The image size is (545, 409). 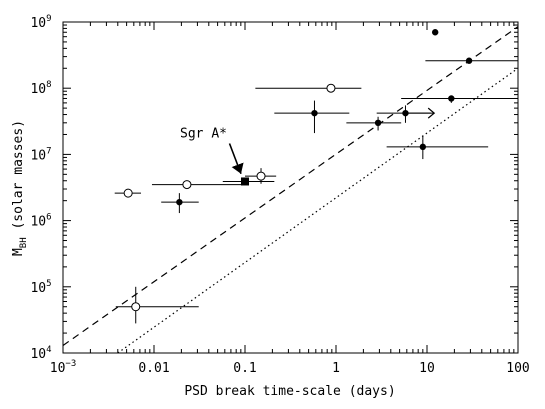 I want to click on x-tick-label: 10⁻³, so click(x=63, y=367).